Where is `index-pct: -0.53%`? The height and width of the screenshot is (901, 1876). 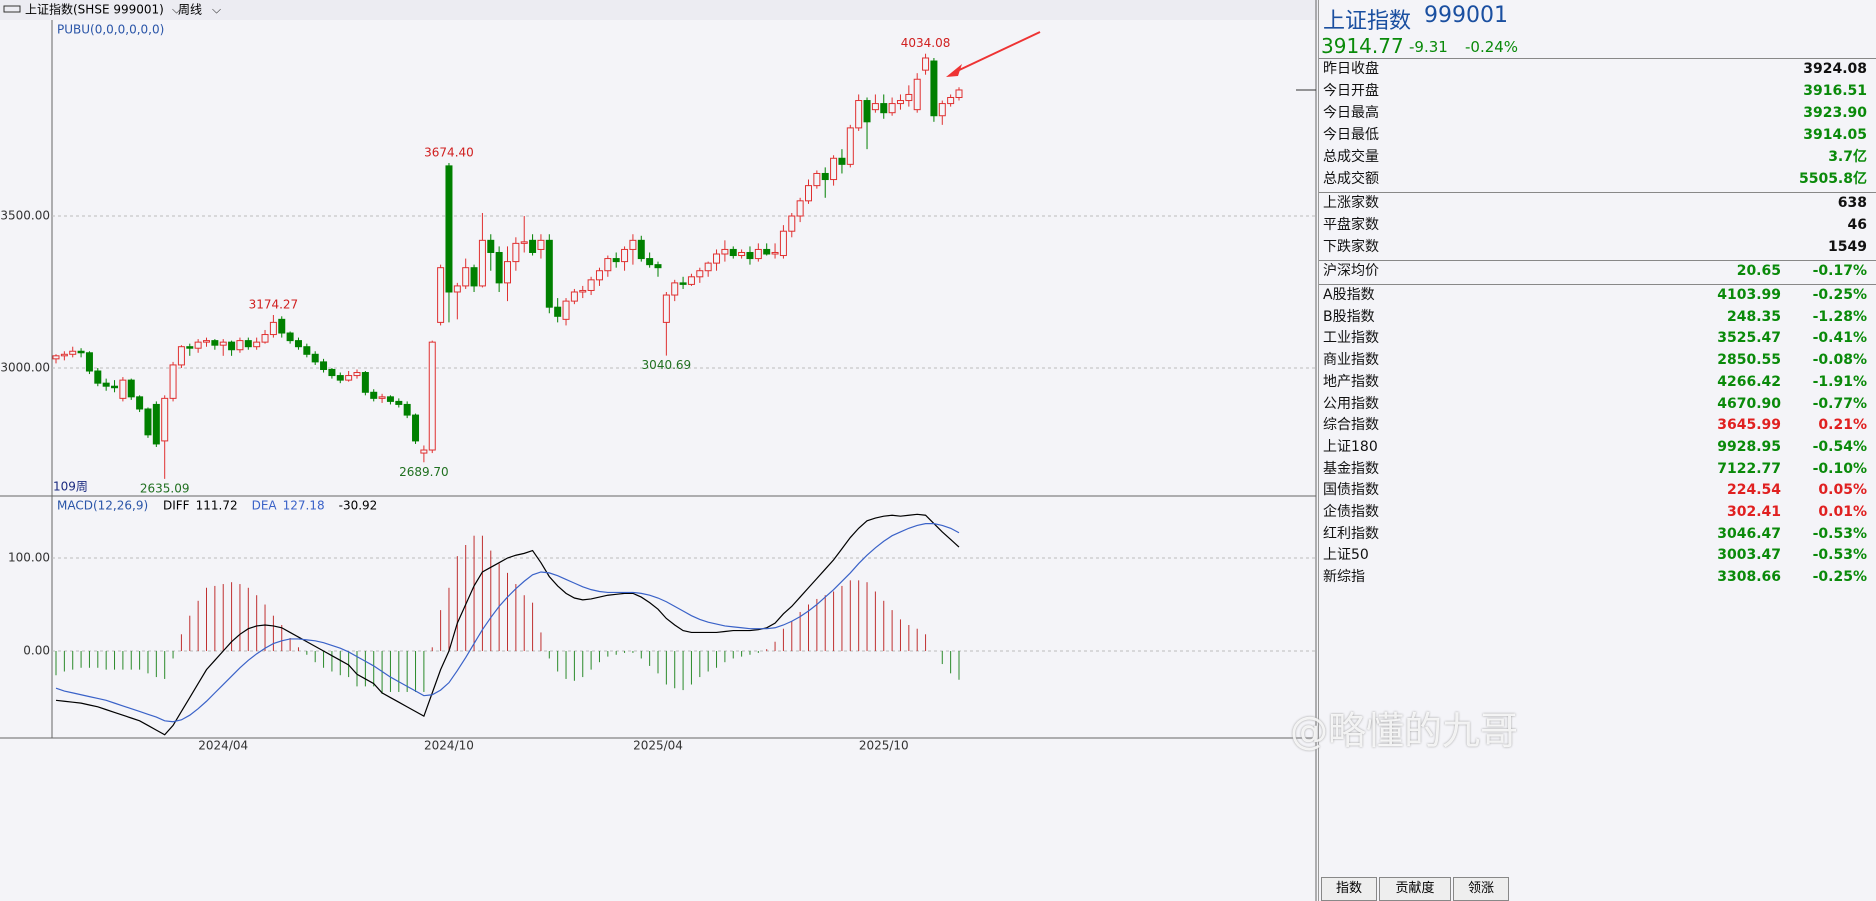
index-pct: -0.53% is located at coordinates (1839, 533).